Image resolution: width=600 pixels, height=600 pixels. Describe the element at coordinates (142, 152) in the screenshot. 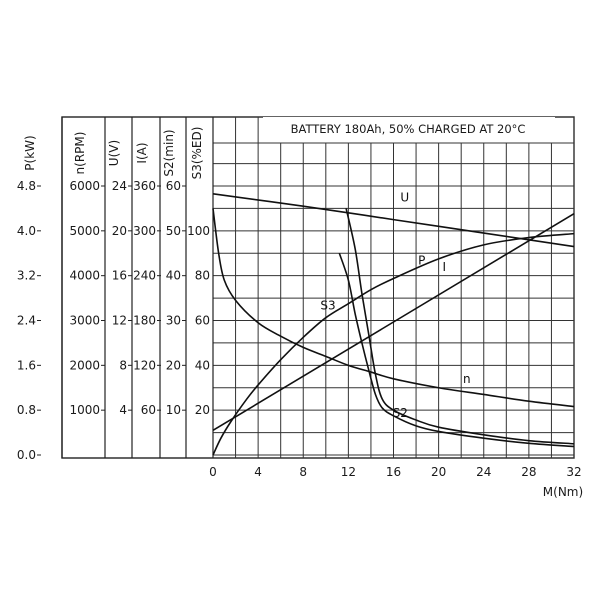

I see `axis-header-i: I(A)` at that location.